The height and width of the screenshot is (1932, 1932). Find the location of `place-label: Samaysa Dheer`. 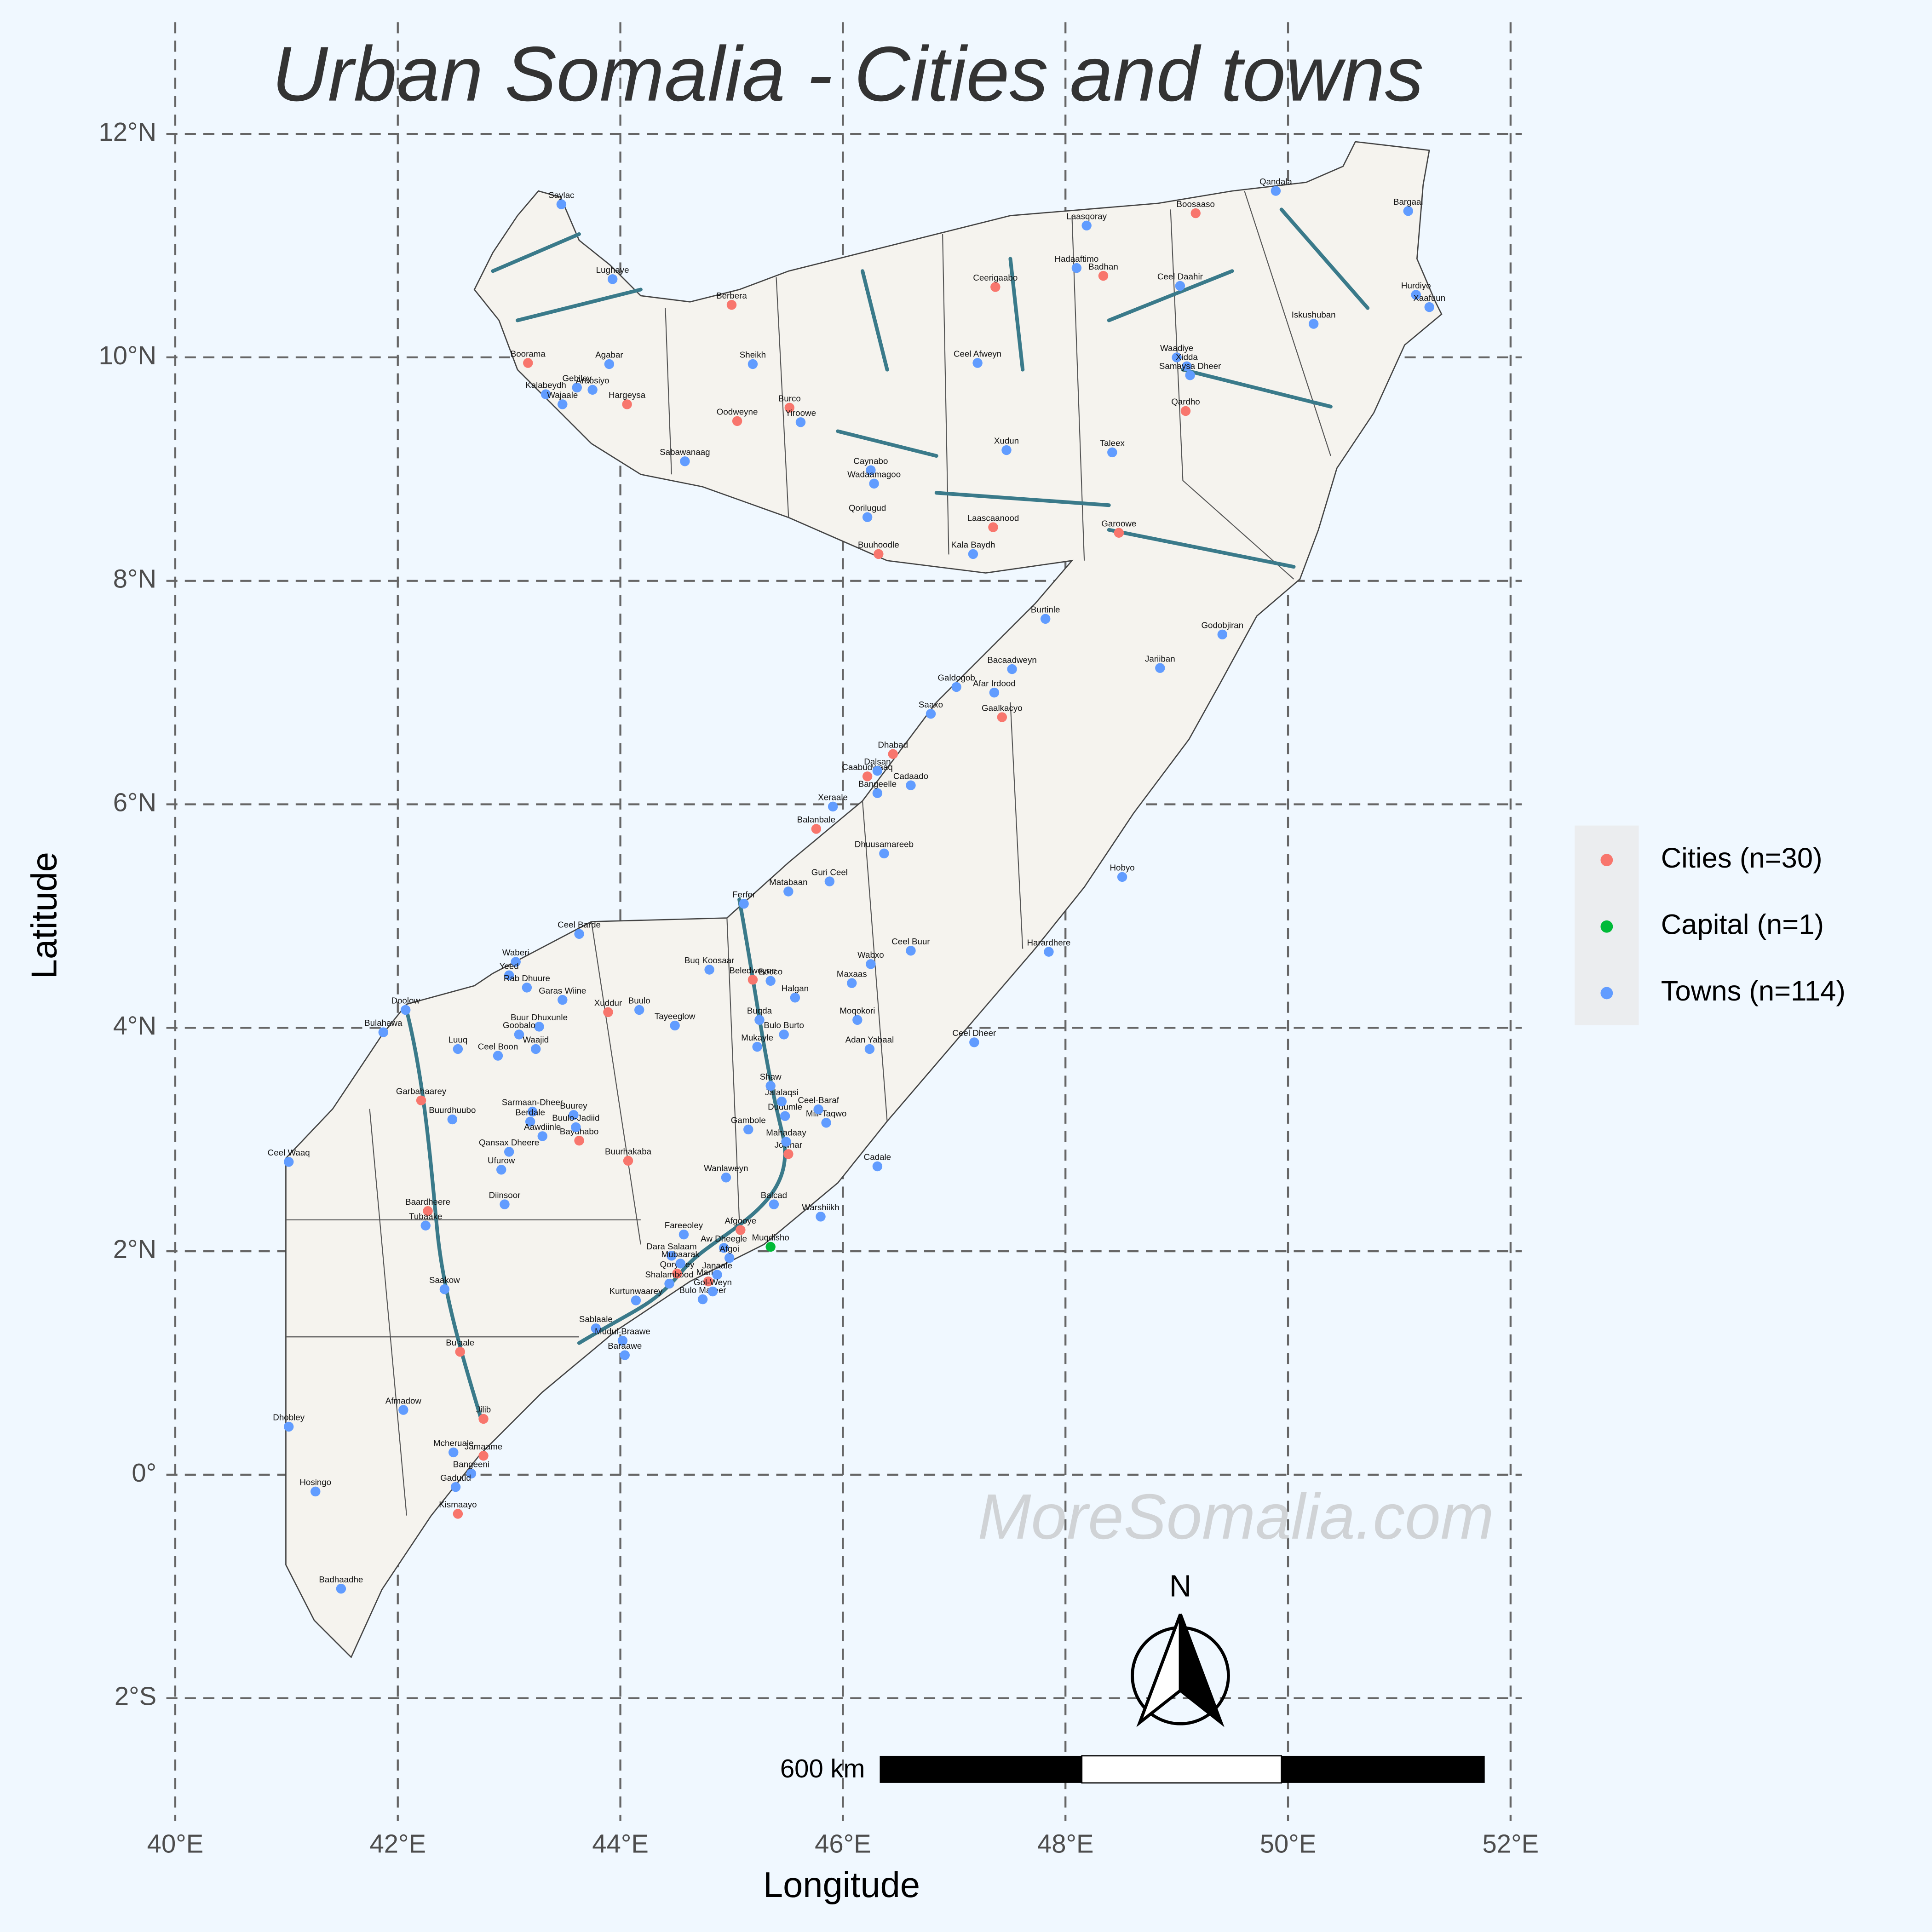

place-label: Samaysa Dheer is located at coordinates (1190, 366).